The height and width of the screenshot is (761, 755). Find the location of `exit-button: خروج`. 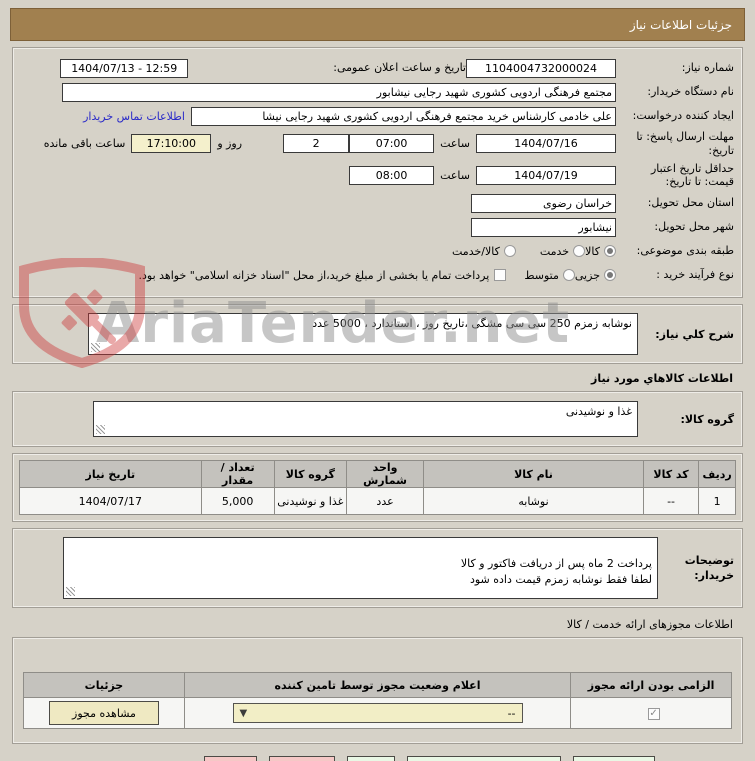

exit-button: خروج is located at coordinates (230, 758).